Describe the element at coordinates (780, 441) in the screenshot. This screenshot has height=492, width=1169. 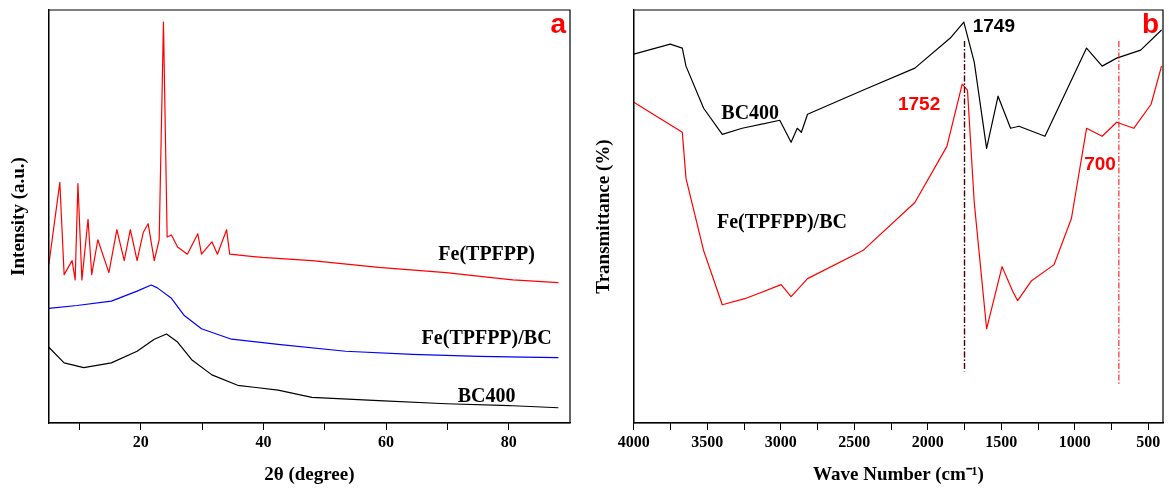
I see `x-tick-label: 3000` at that location.